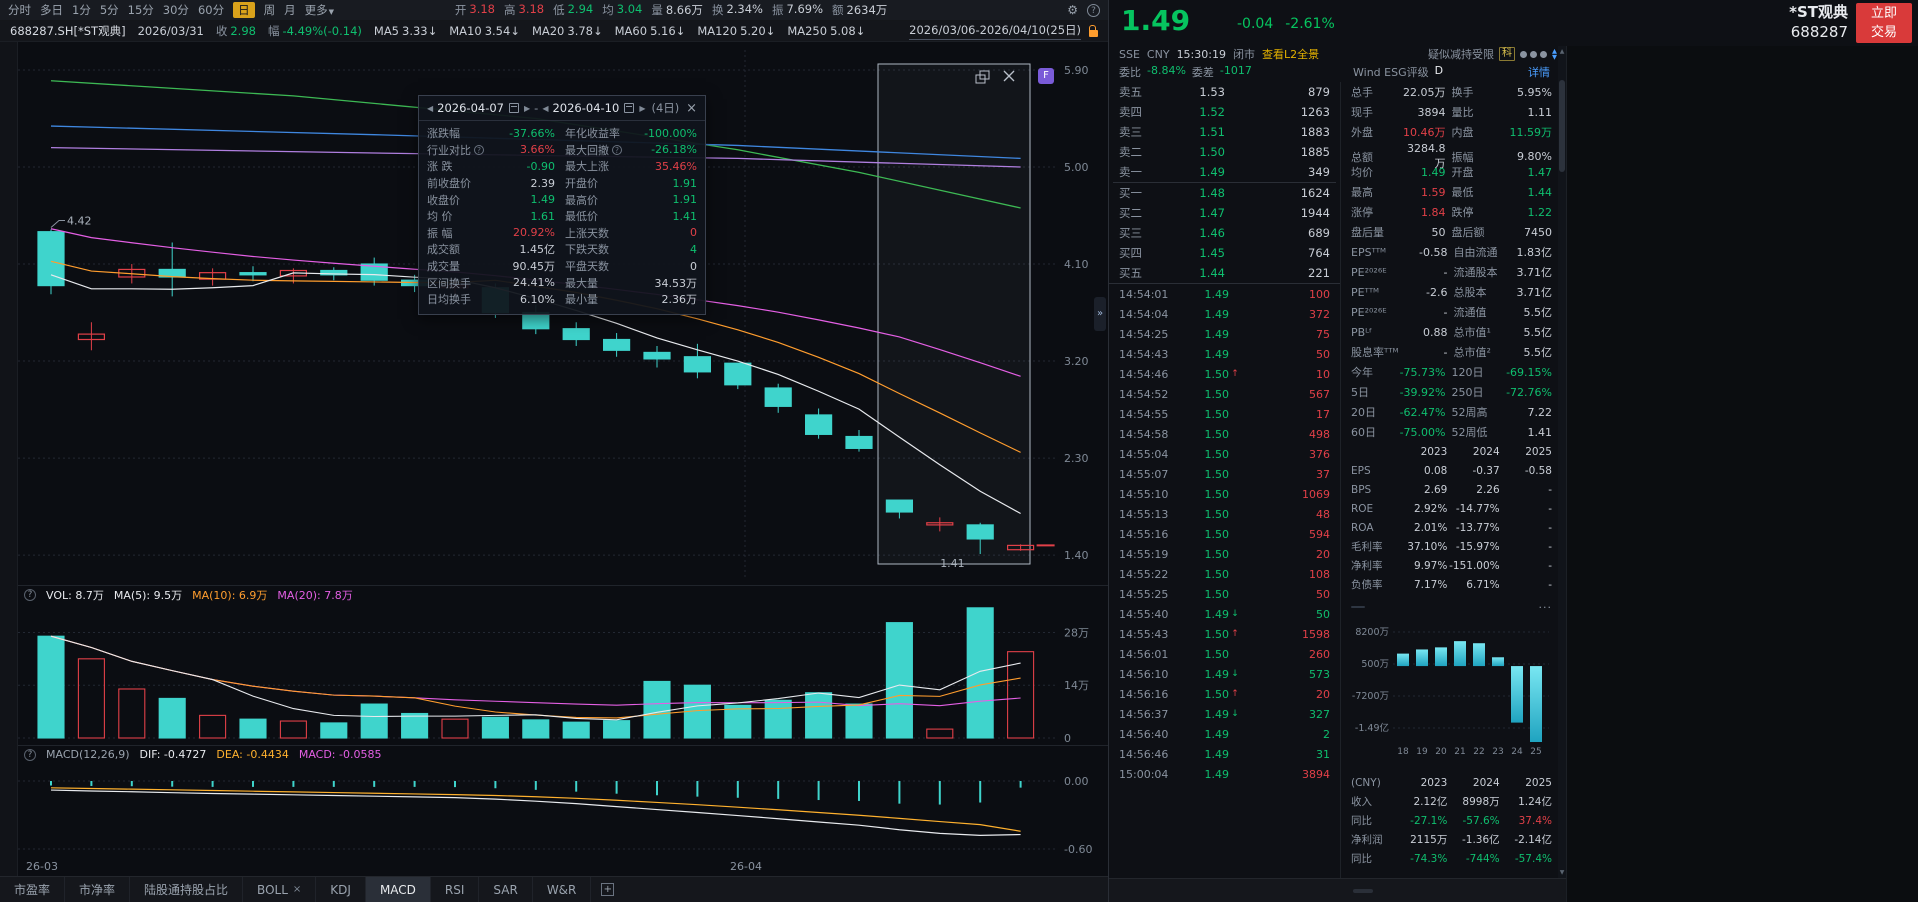 Image resolution: width=1918 pixels, height=902 pixels. Describe the element at coordinates (1072, 10) in the screenshot. I see `gear-icon: ⚙` at that location.